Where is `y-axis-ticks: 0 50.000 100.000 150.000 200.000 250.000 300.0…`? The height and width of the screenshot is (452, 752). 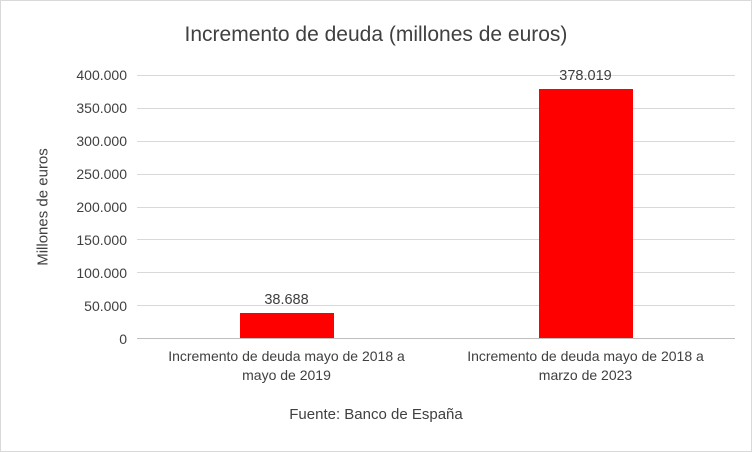 y-axis-ticks: 0 50.000 100.000 150.000 200.000 250.000 300.0… is located at coordinates (64, 207).